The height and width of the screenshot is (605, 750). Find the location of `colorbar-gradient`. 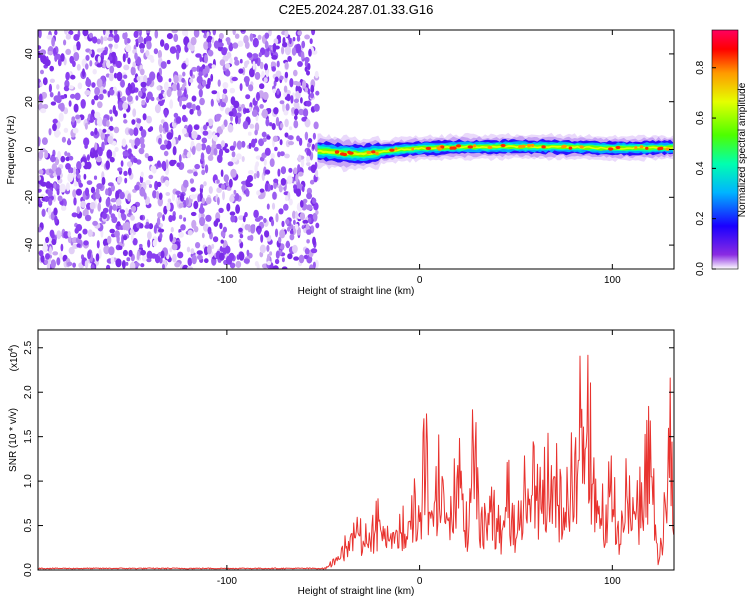

colorbar-gradient is located at coordinates (725, 149).